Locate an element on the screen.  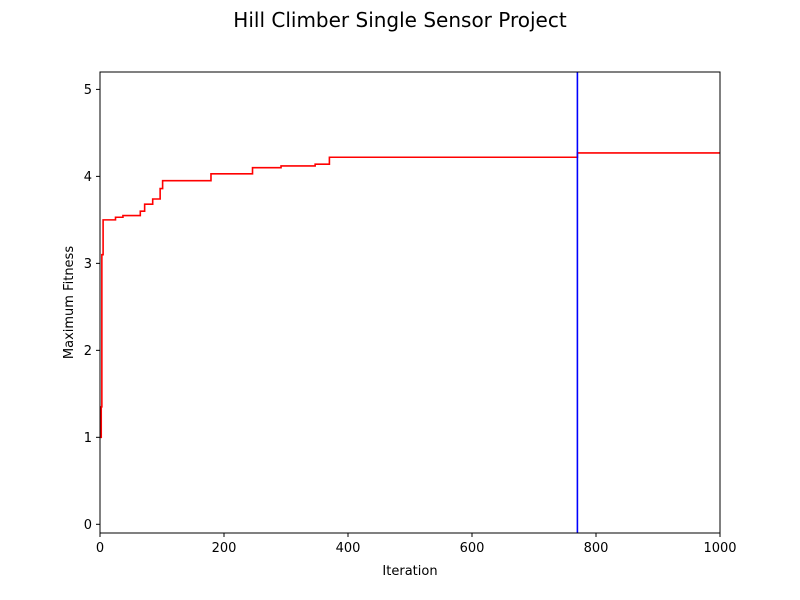
y-tick-label: 3 is located at coordinates (88, 264).